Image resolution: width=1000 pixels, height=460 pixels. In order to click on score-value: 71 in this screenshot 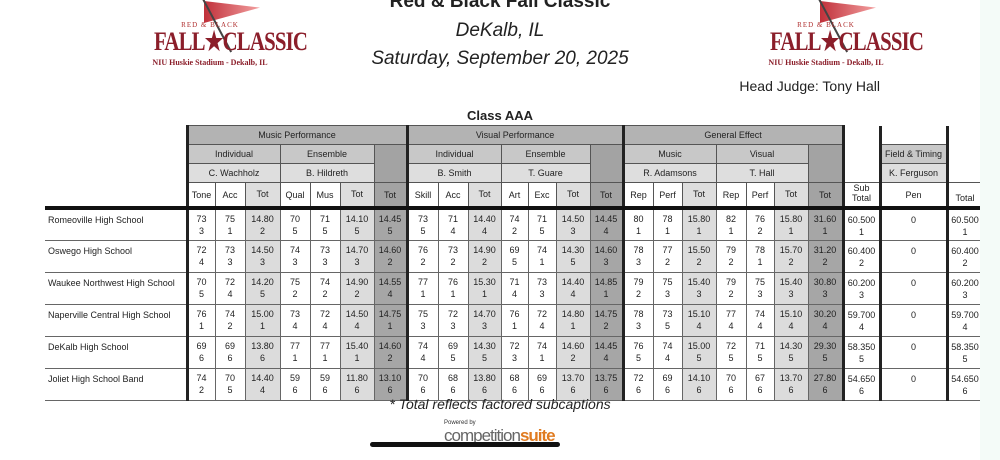, I will do `click(324, 218)`.